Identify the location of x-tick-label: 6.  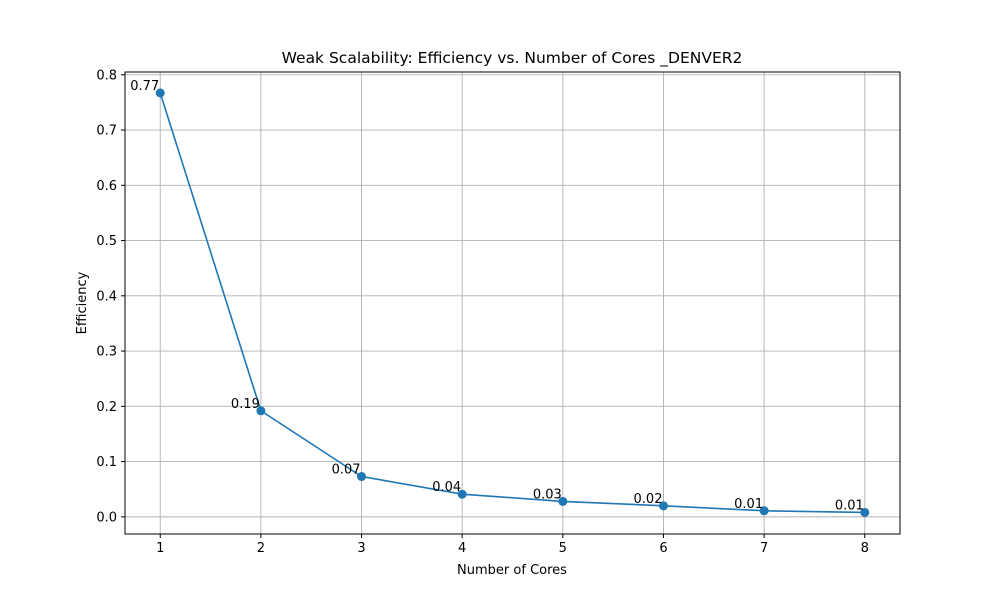
(663, 548).